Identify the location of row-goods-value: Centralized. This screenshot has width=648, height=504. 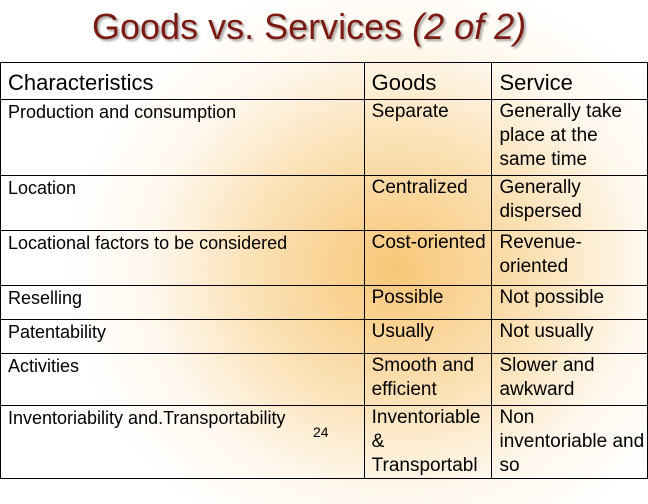
(428, 203).